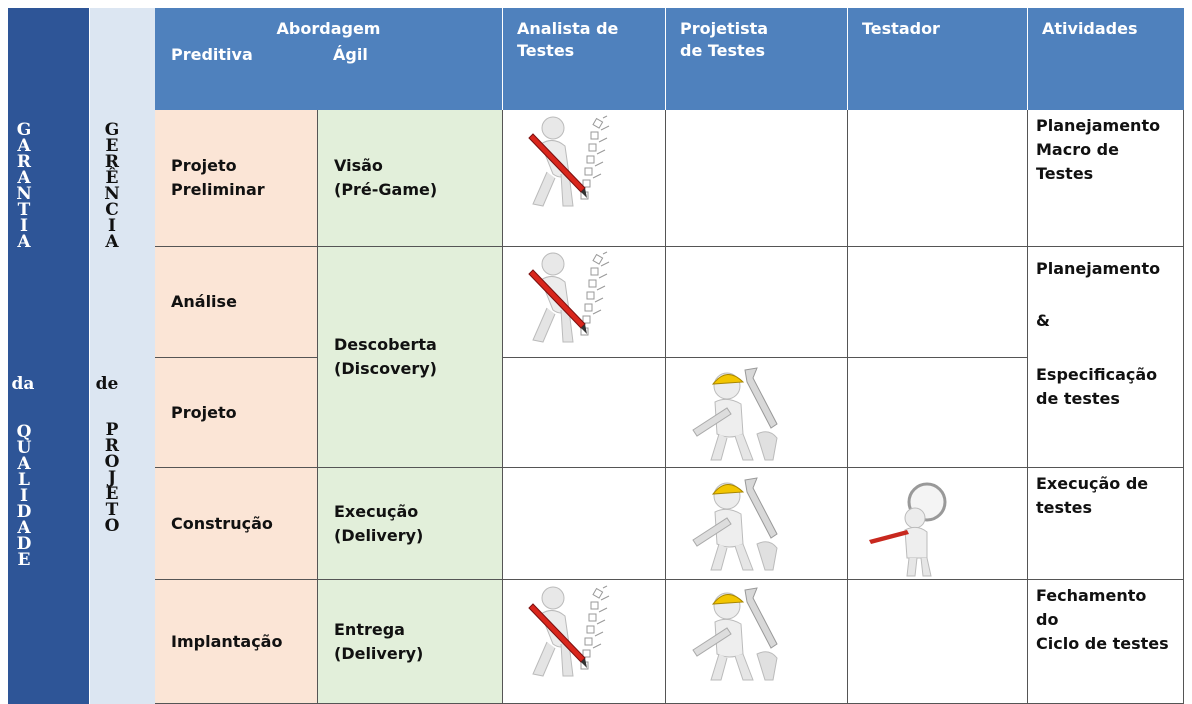 The image size is (1192, 704). I want to click on agil-cell: Visão (Pré-Game), so click(410, 178).